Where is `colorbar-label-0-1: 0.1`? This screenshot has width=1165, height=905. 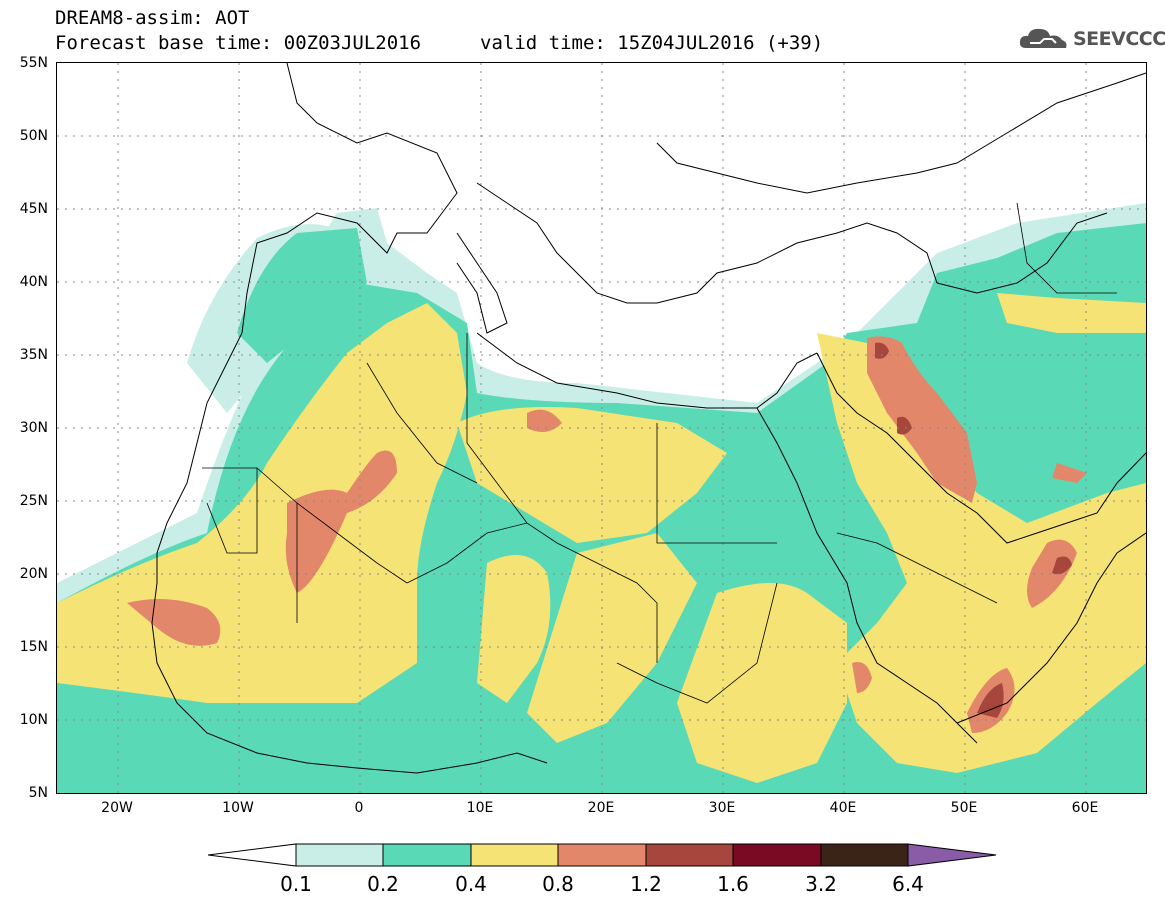 colorbar-label-0-1: 0.1 is located at coordinates (296, 884).